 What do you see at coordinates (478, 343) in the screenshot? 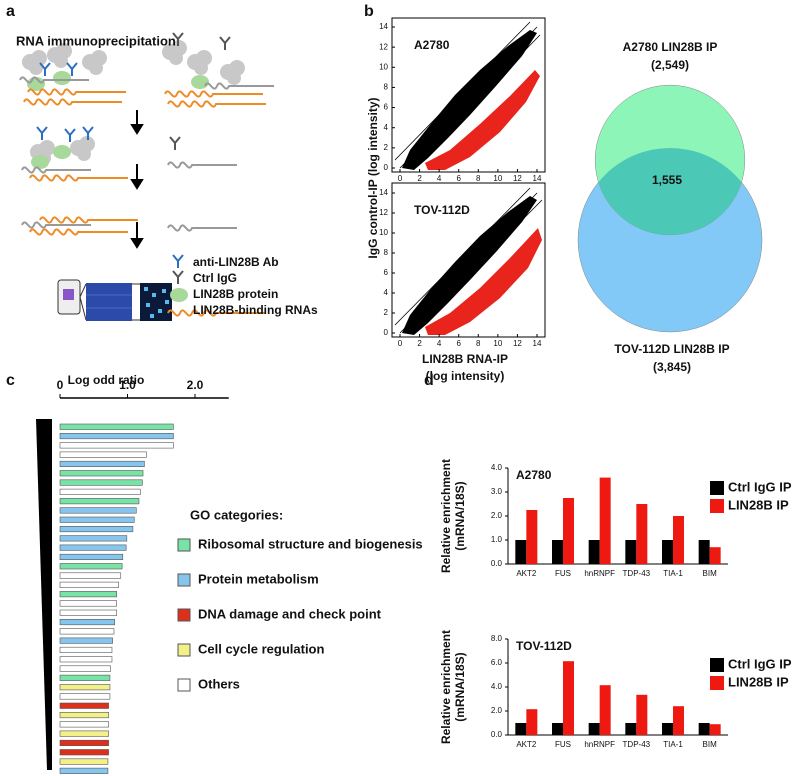
I see `x-tick-label: 8` at bounding box center [478, 343].